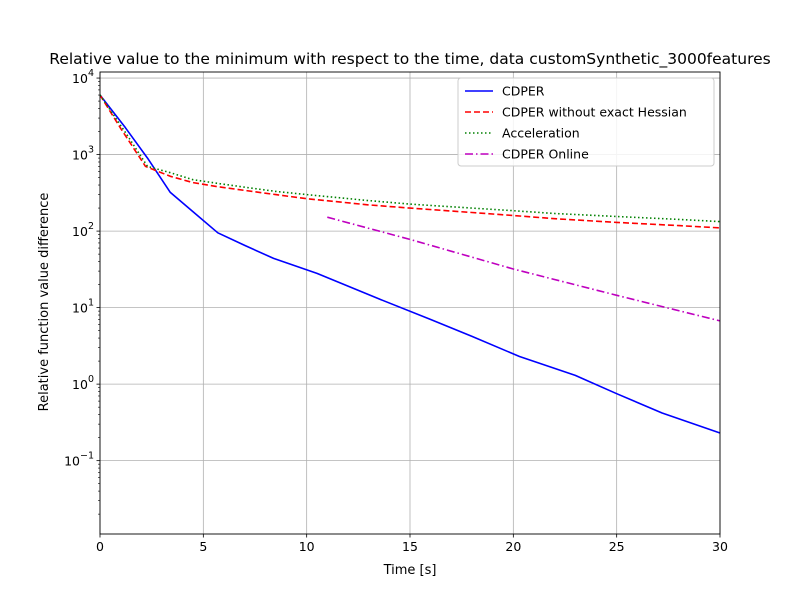 The width and height of the screenshot is (800, 600). I want to click on legend-label-4: CDPER Online, so click(545, 154).